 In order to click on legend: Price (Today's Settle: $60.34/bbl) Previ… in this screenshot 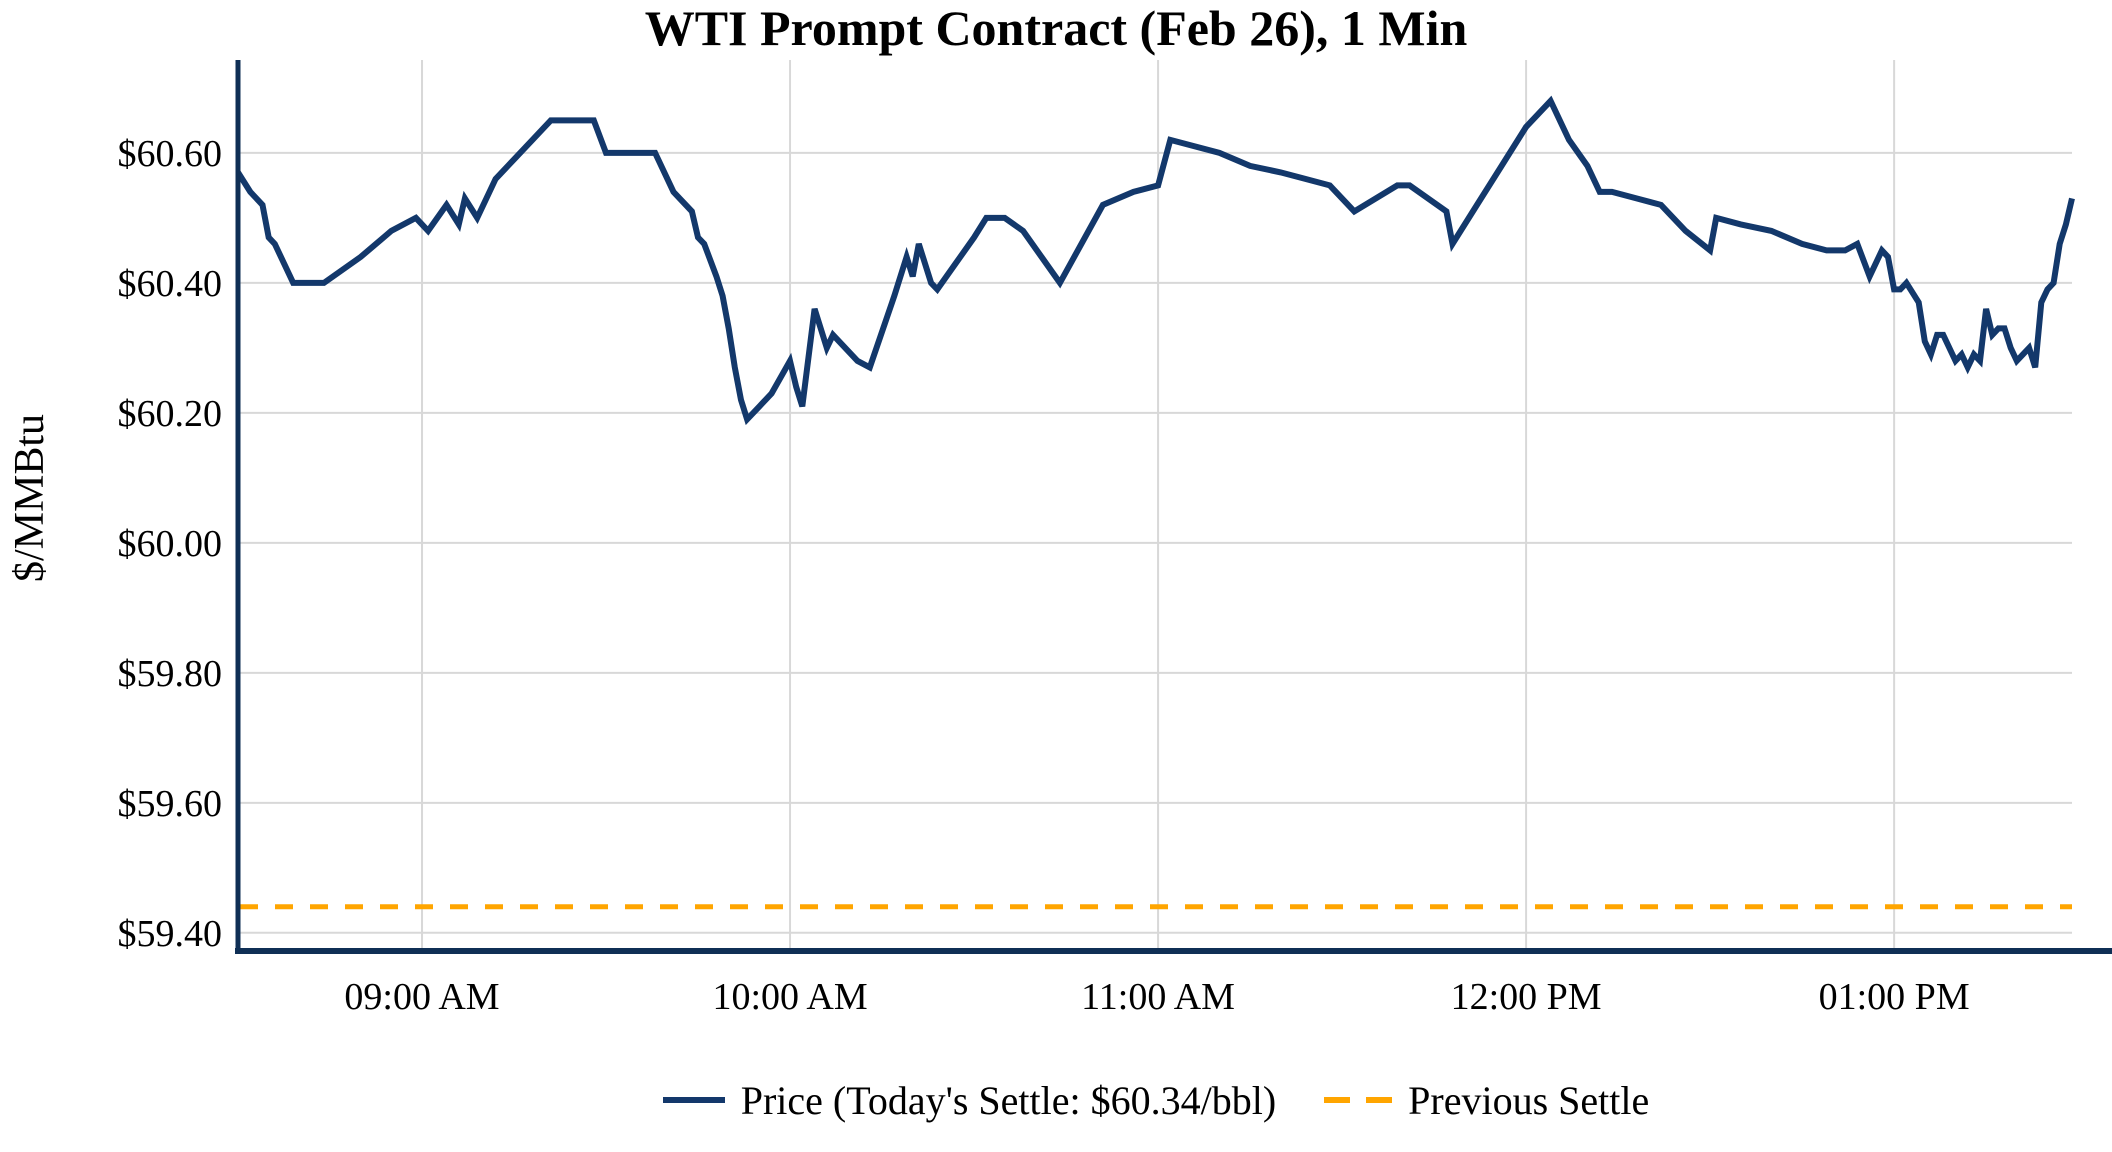, I will do `click(1155, 1100)`.